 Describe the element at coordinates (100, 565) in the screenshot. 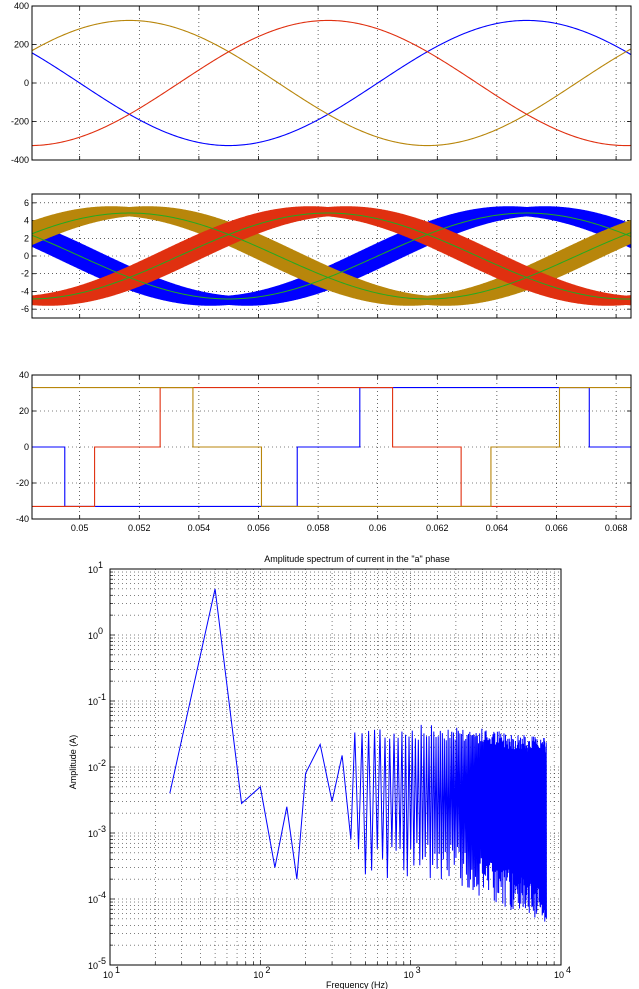

I see `y-tick-exponent: 1` at that location.